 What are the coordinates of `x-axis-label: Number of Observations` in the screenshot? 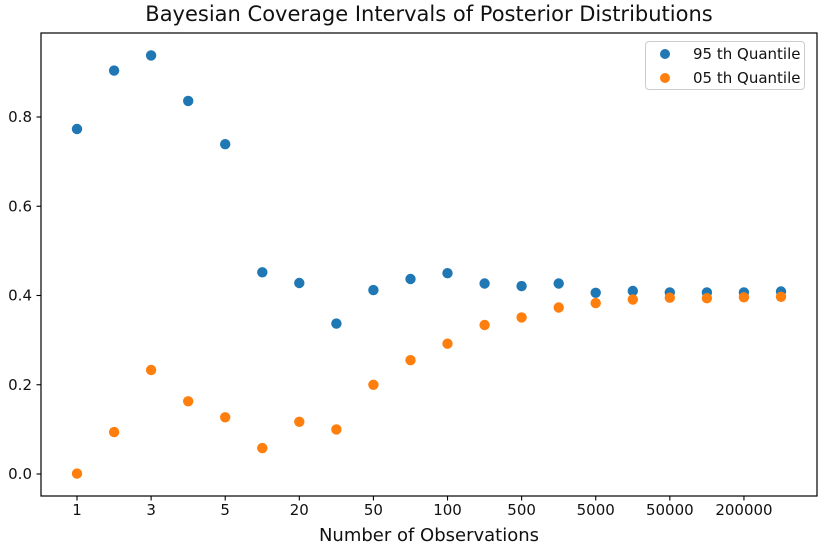 It's located at (429, 535).